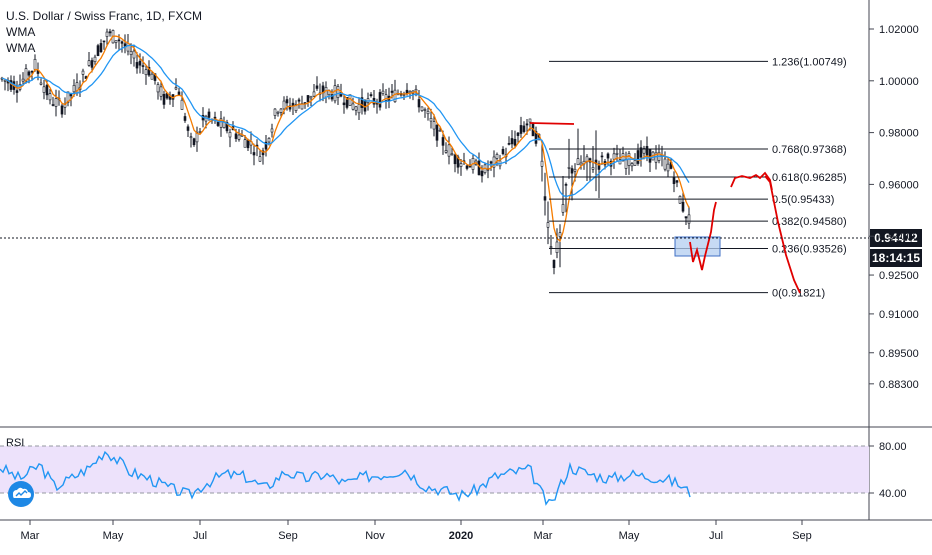  What do you see at coordinates (809, 150) in the screenshot?
I see `fib-level-label: 0.768(0.97368)` at bounding box center [809, 150].